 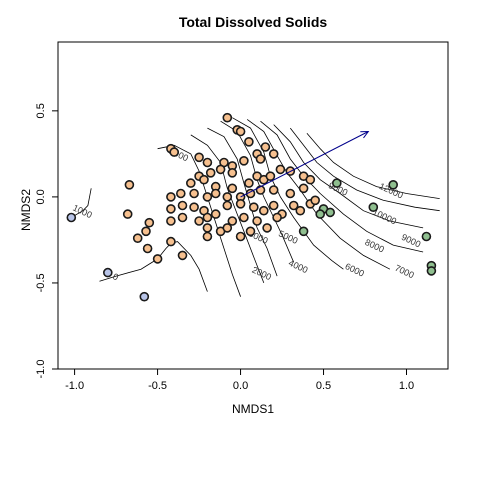 I want to click on x-tick-label: -1.0, so click(x=74, y=386).